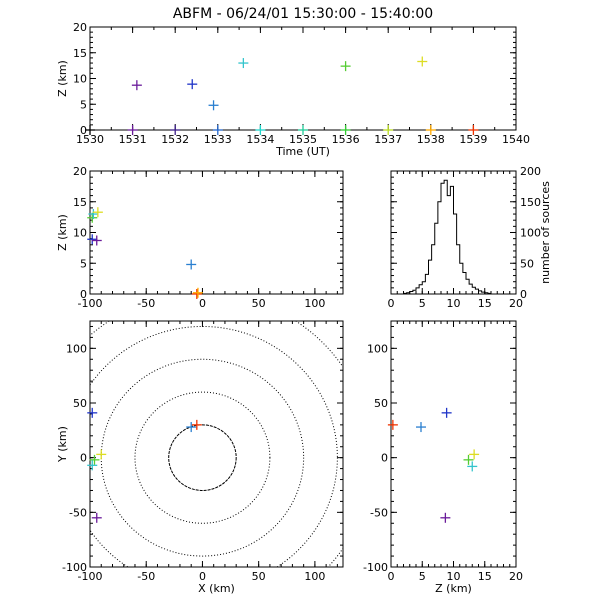 The image size is (600, 600). I want to click on x-axis-label: Time (UT), so click(302, 151).